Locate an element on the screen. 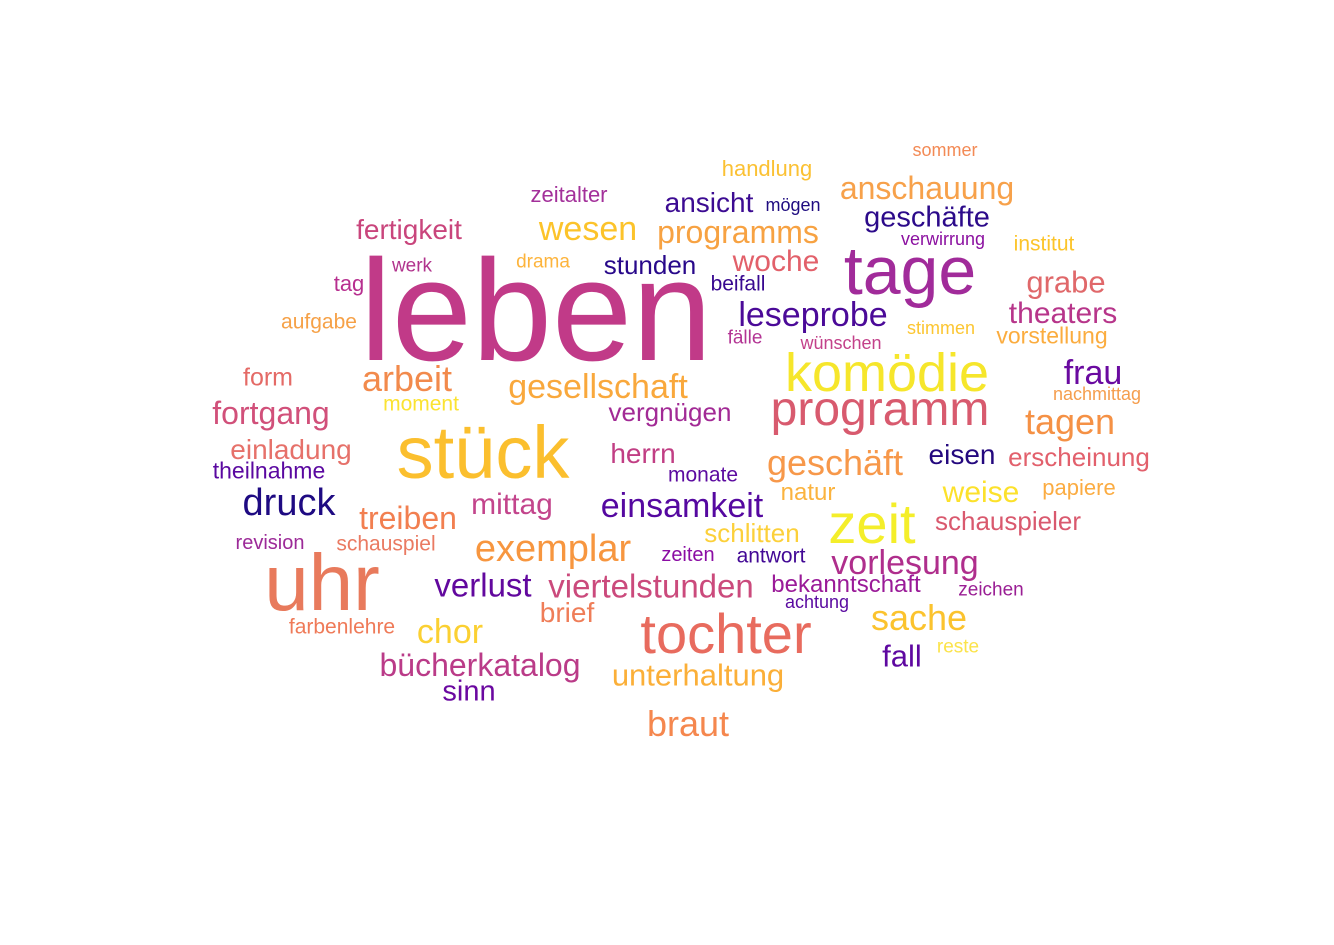 The height and width of the screenshot is (945, 1334). word: vergnügen is located at coordinates (670, 412).